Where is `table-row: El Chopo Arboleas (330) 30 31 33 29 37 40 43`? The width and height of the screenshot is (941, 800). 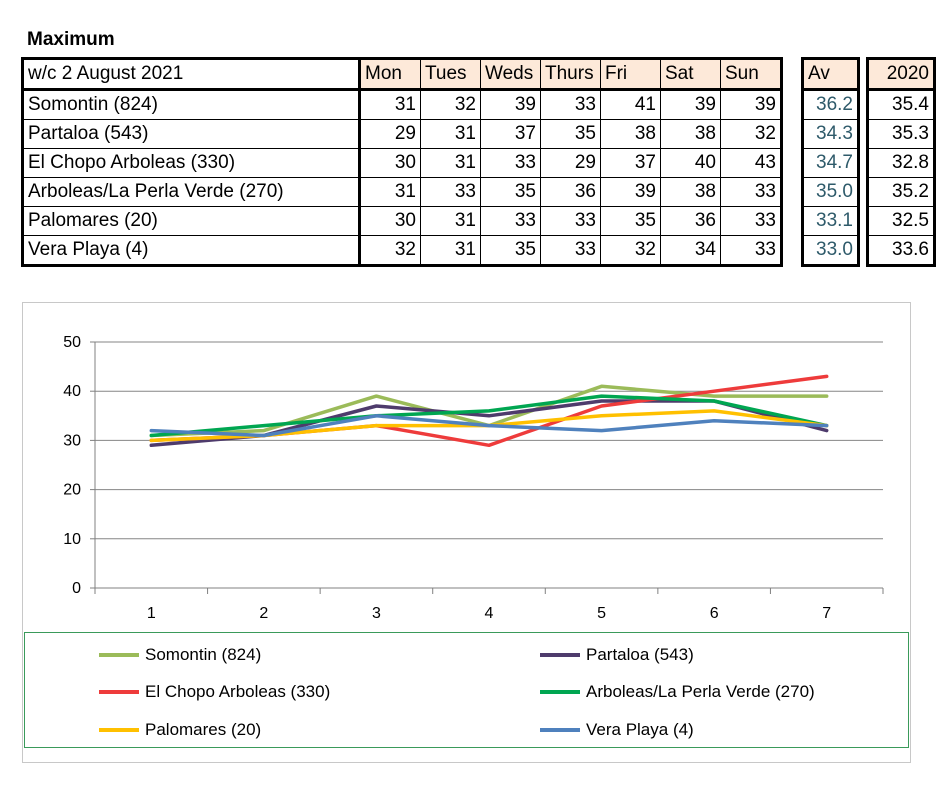
table-row: El Chopo Arboleas (330) 30 31 33 29 37 40 43 is located at coordinates (402, 163).